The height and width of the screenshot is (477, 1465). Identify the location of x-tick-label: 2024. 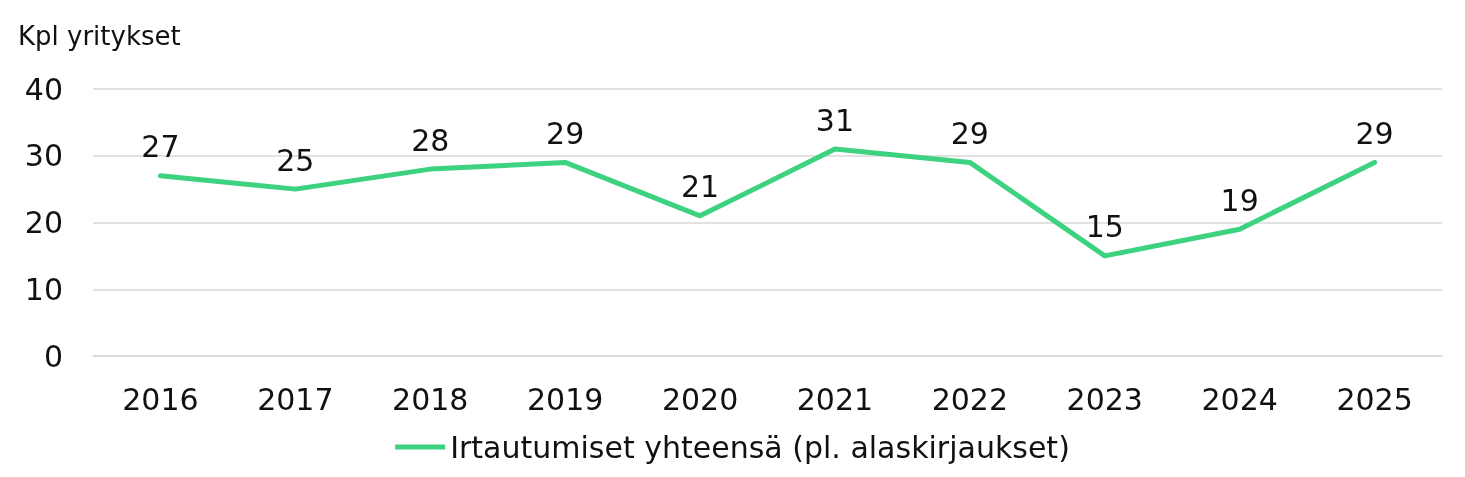
(1239, 399).